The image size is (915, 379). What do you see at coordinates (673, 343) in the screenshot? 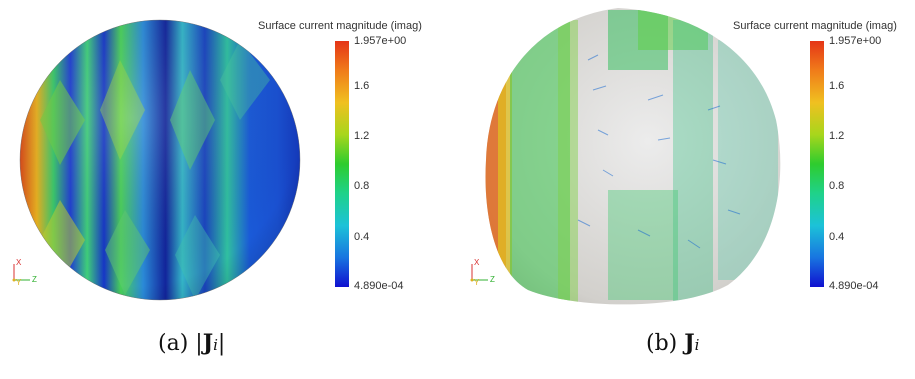
I see `caption-b: (b) Ji` at bounding box center [673, 343].